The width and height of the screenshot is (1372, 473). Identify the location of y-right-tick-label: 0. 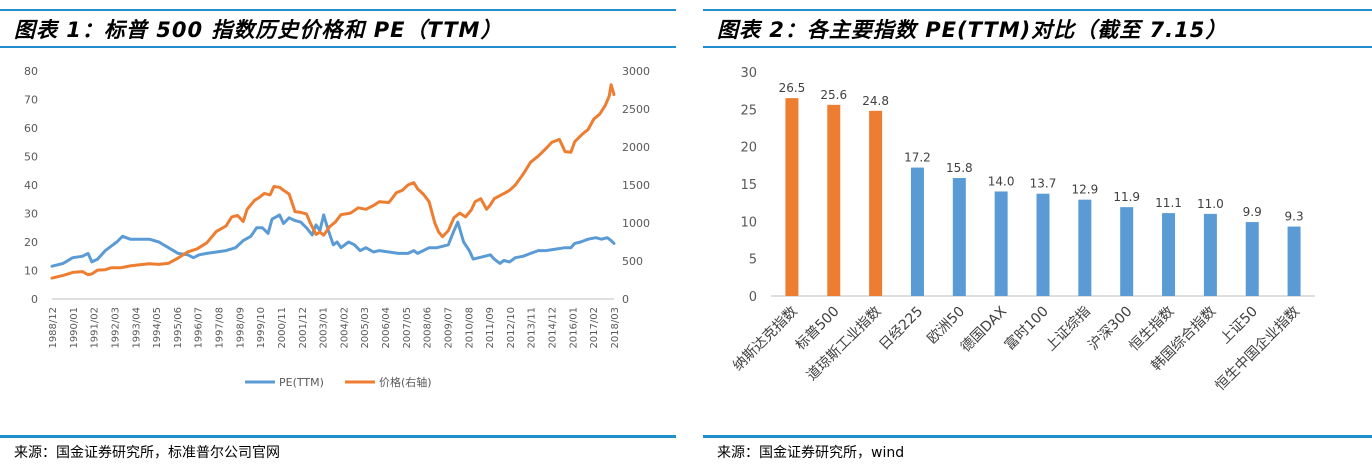
(625, 299).